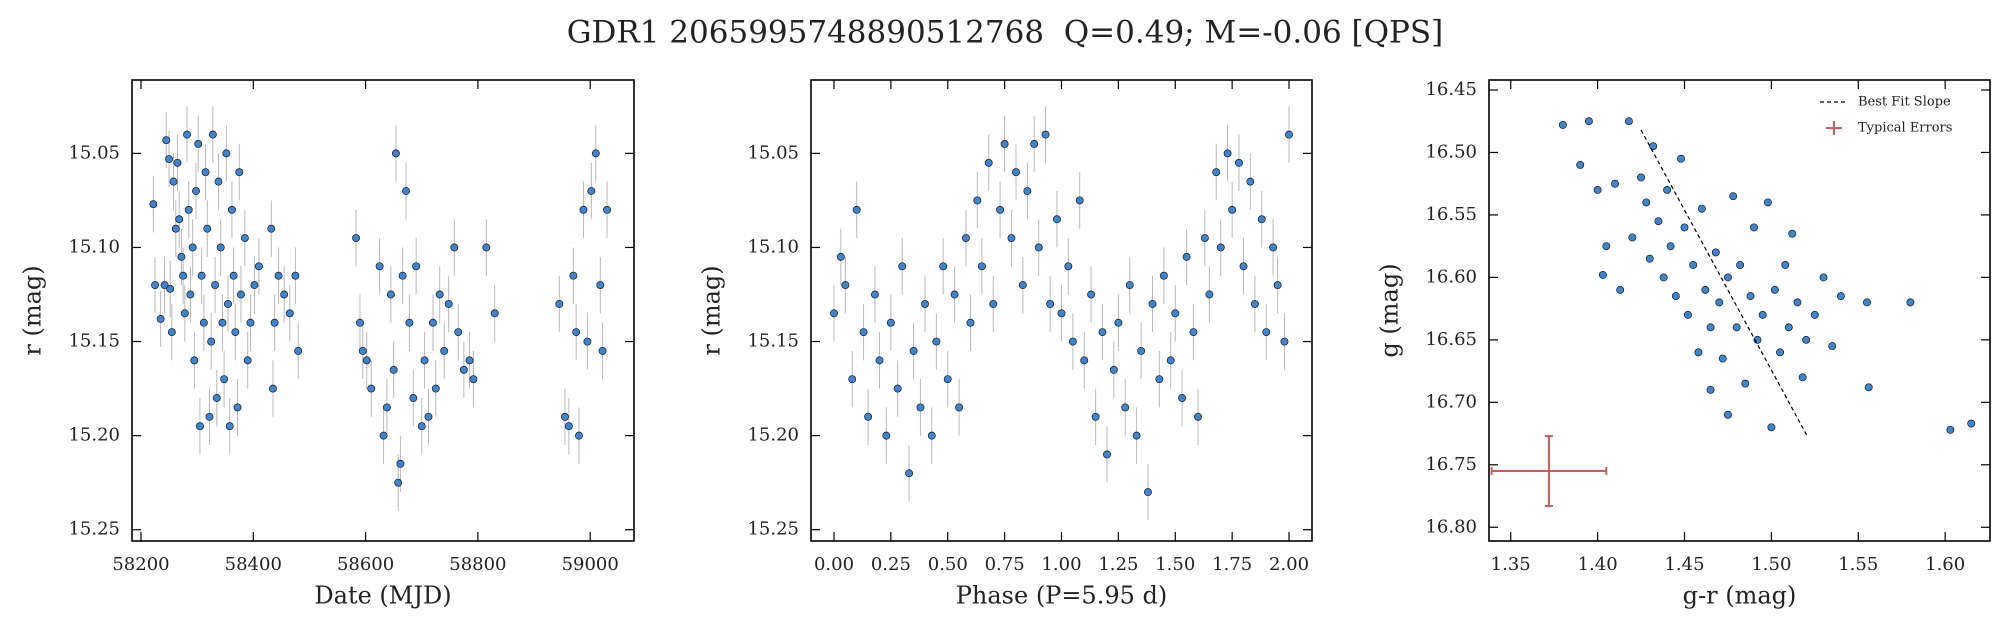  Describe the element at coordinates (590, 564) in the screenshot. I see `x-tick-label: 59000` at that location.